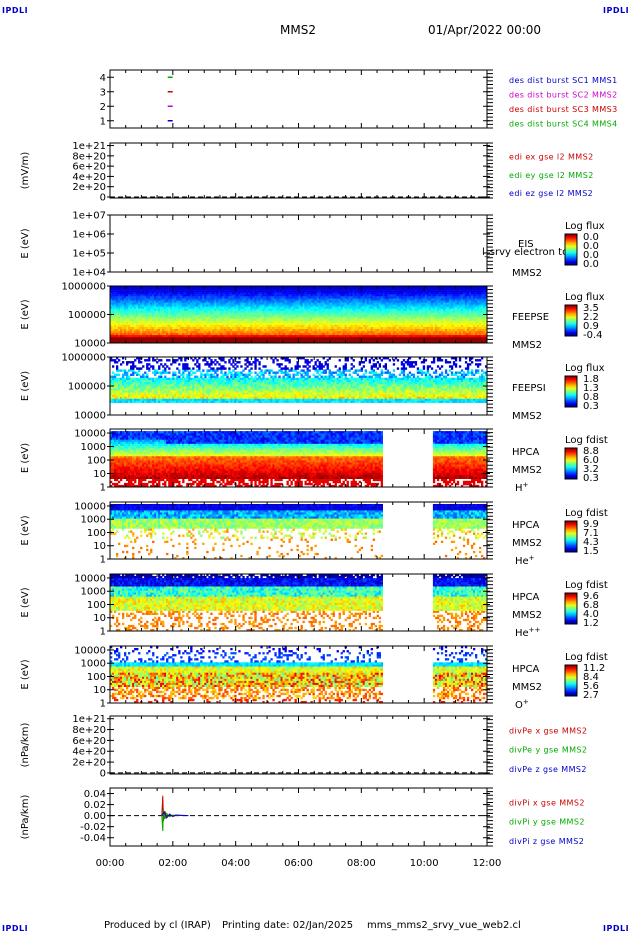 This screenshot has height=934, width=630. Describe the element at coordinates (103, 92) in the screenshot. I see `y-tick-label: 3` at that location.